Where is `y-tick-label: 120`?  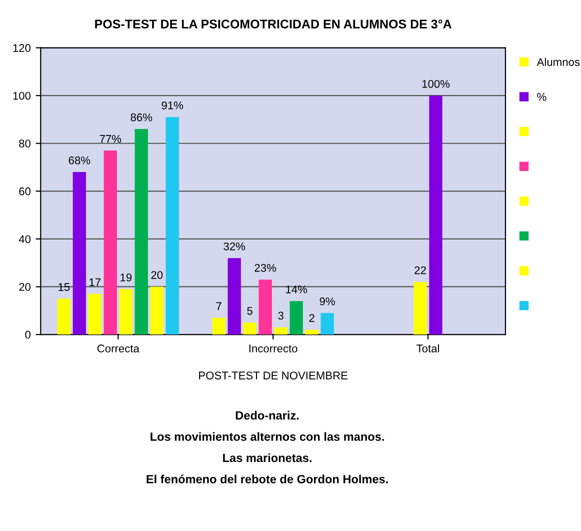 y-tick-label: 120 is located at coordinates (22, 48).